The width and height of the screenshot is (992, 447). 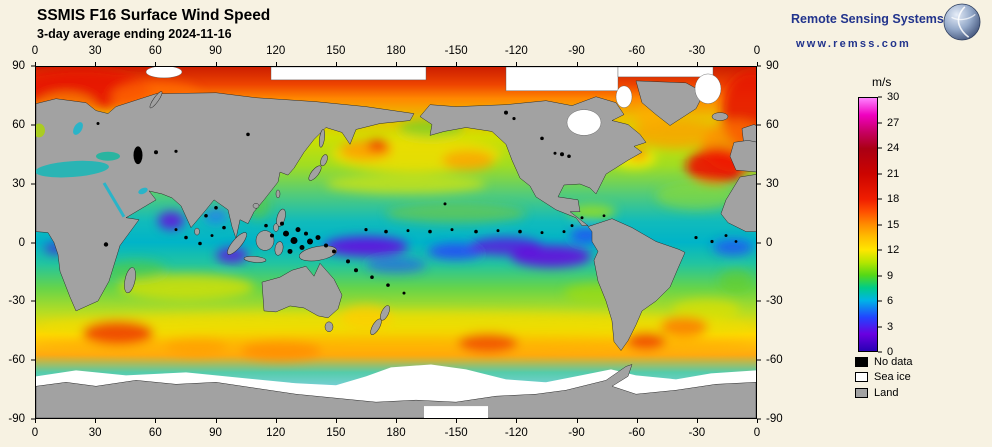 What do you see at coordinates (215, 433) in the screenshot?
I see `longitude-tick-label: 90` at bounding box center [215, 433].